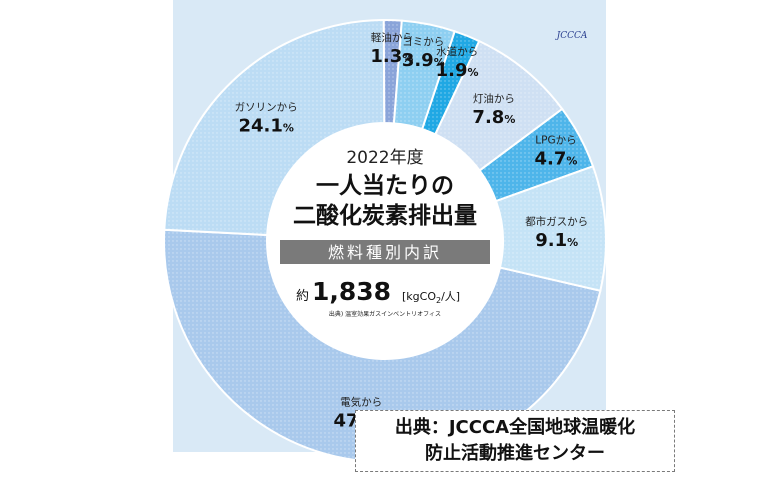 Image resolution: width=780 pixels, height=482 pixels. I want to click on slice-label-7: 都市ガスから 9.1%, so click(556, 233).